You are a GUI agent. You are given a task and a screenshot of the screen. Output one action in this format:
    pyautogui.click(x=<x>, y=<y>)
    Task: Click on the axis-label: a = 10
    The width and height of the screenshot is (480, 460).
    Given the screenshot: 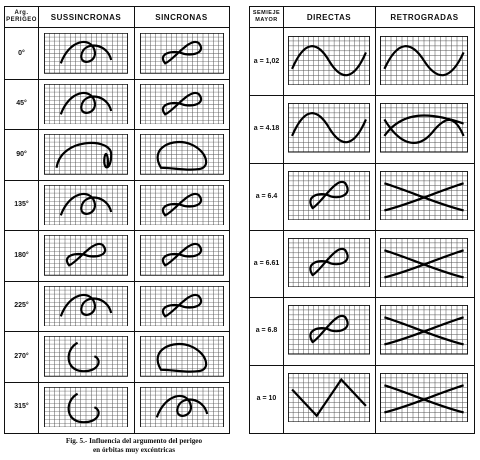 What is the action you would take?
    pyautogui.click(x=266, y=398)
    